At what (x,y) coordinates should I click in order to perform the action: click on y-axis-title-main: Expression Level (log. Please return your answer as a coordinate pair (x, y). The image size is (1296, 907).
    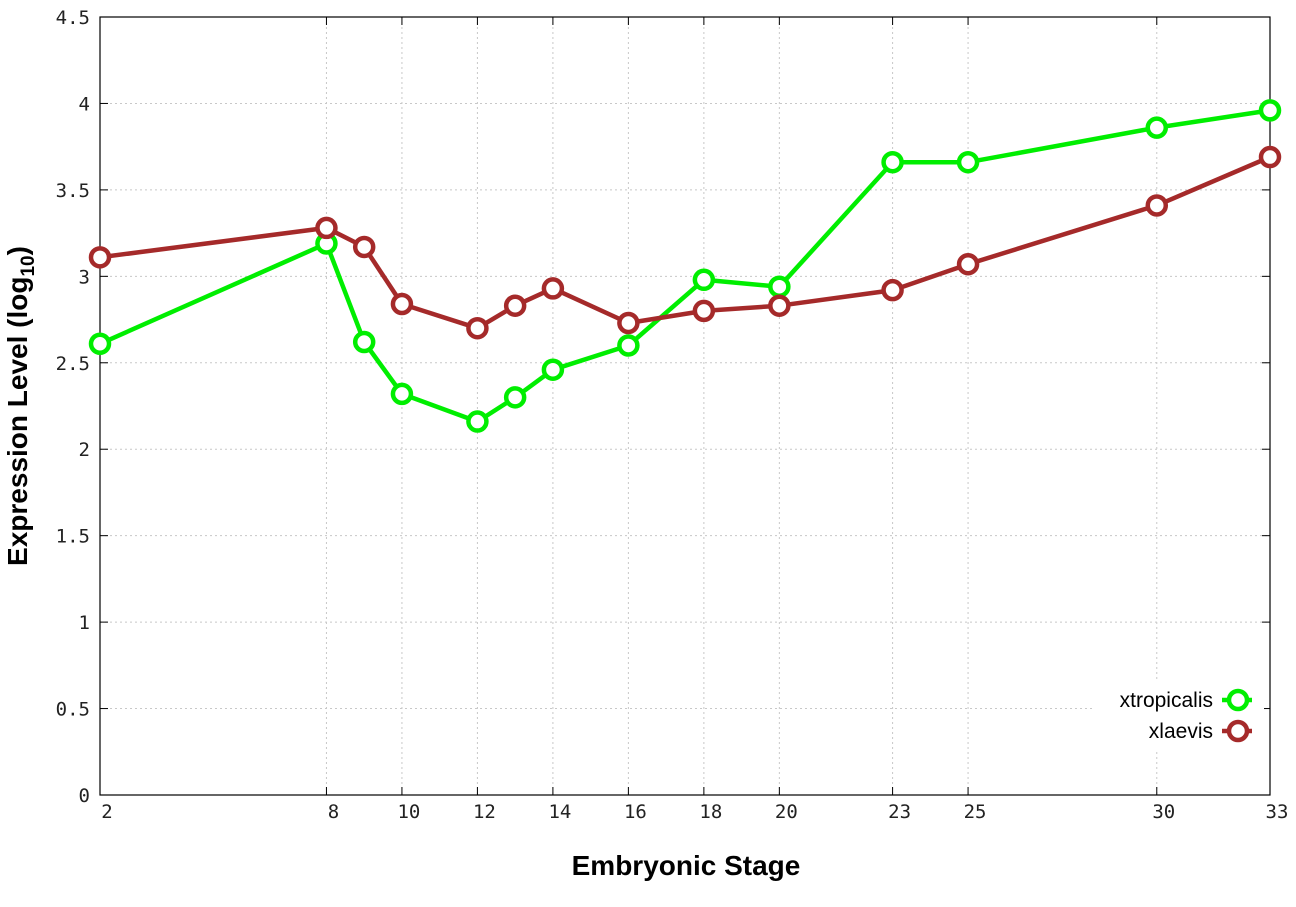
    Looking at the image, I should click on (17, 421).